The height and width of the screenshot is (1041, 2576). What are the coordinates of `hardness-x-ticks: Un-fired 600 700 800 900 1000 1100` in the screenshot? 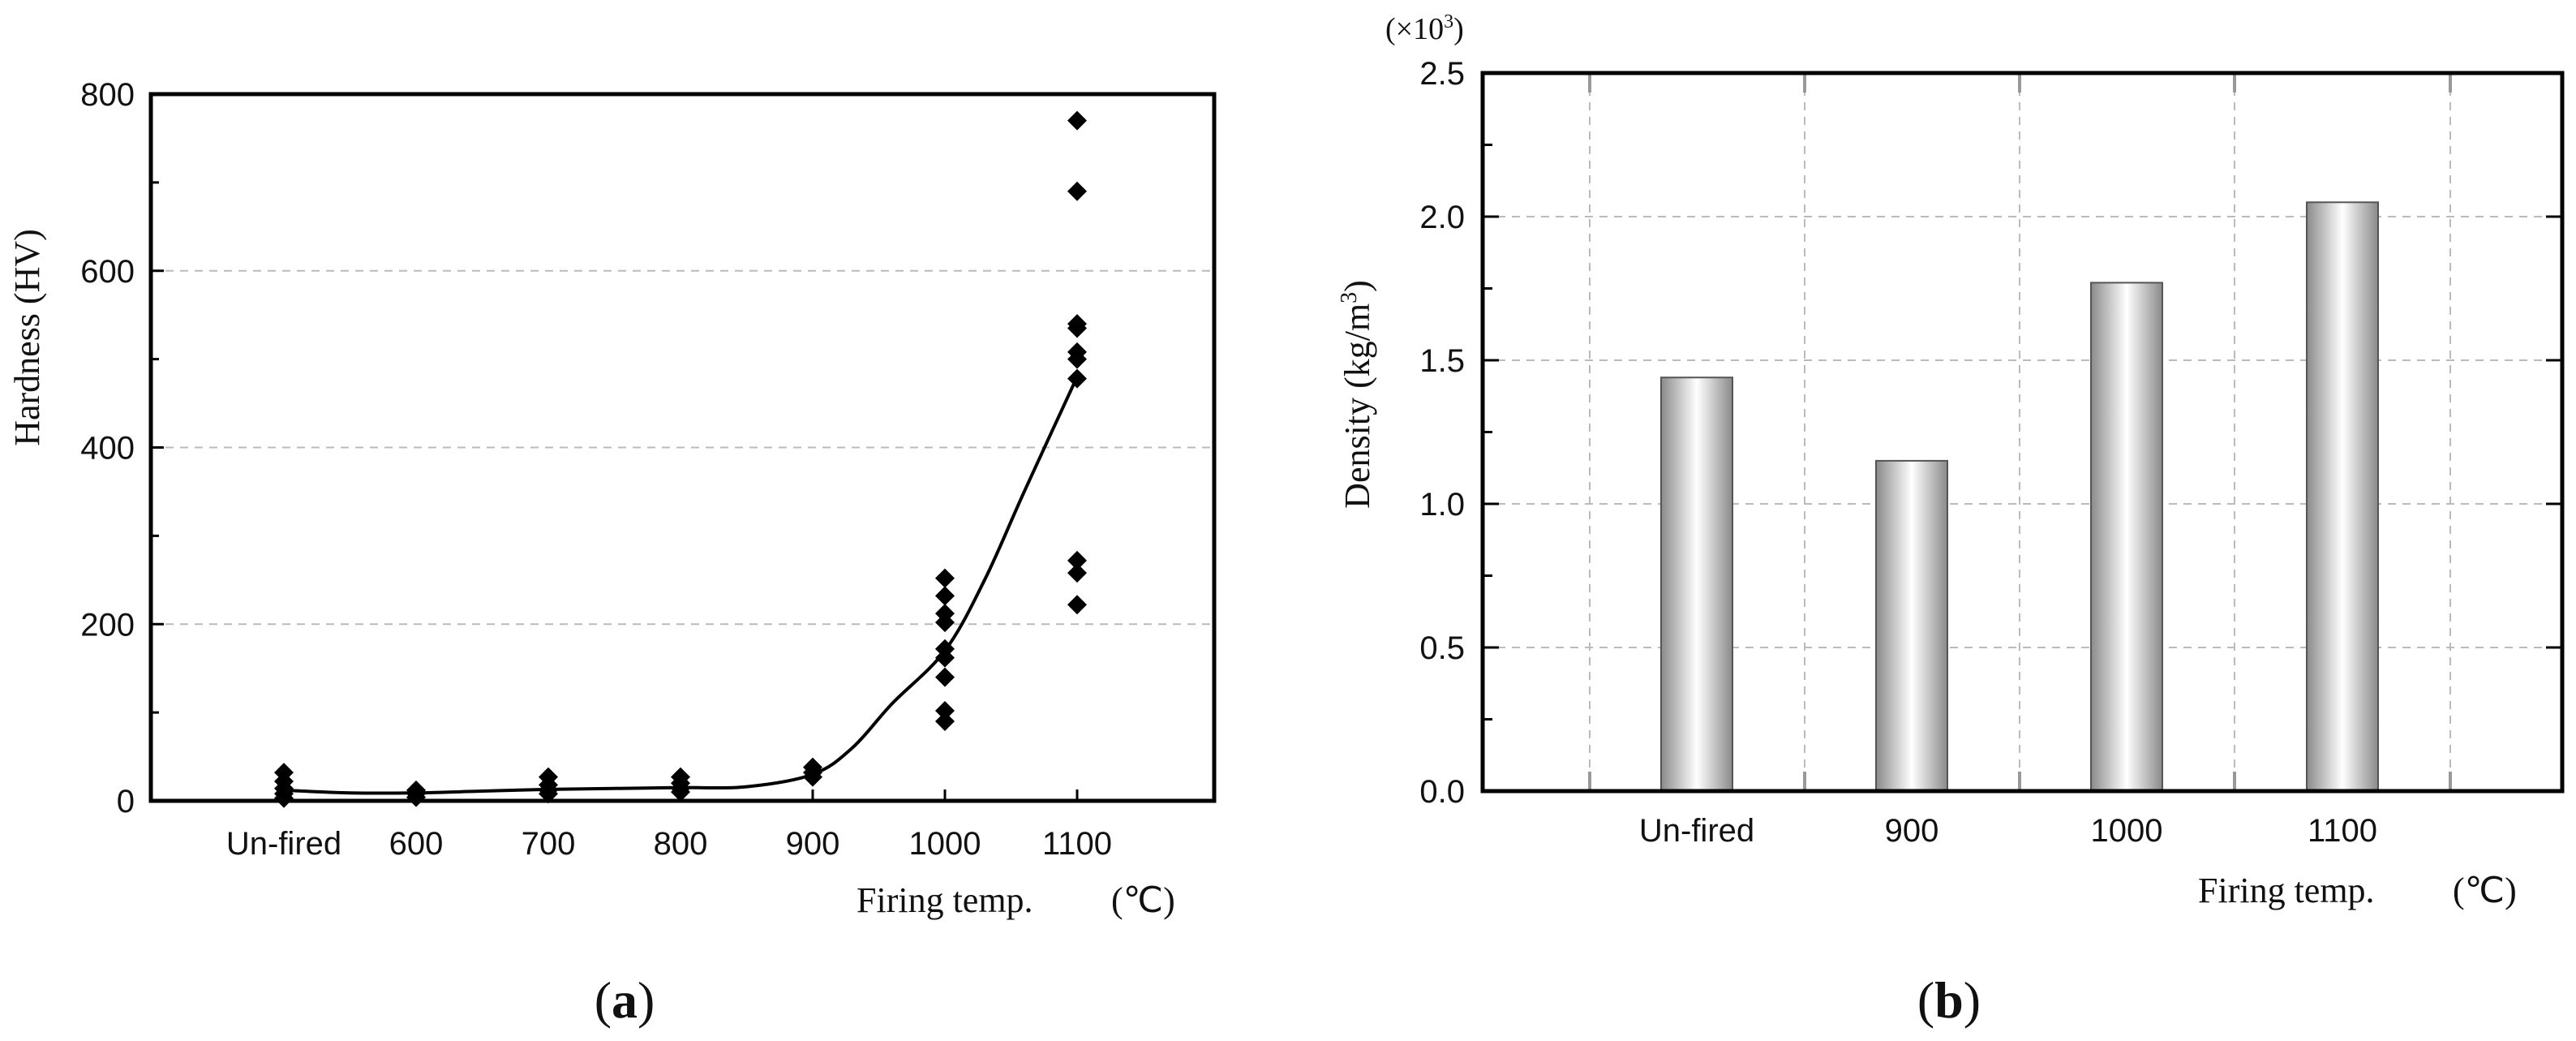 It's located at (669, 825).